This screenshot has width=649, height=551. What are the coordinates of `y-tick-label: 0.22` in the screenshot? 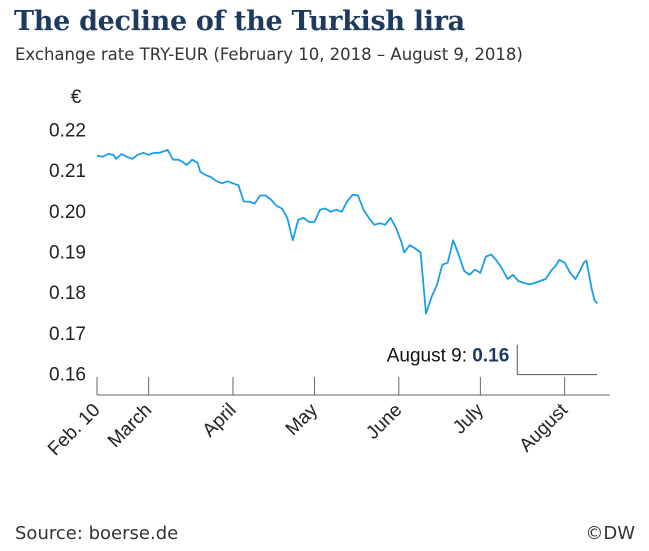 It's located at (67, 130).